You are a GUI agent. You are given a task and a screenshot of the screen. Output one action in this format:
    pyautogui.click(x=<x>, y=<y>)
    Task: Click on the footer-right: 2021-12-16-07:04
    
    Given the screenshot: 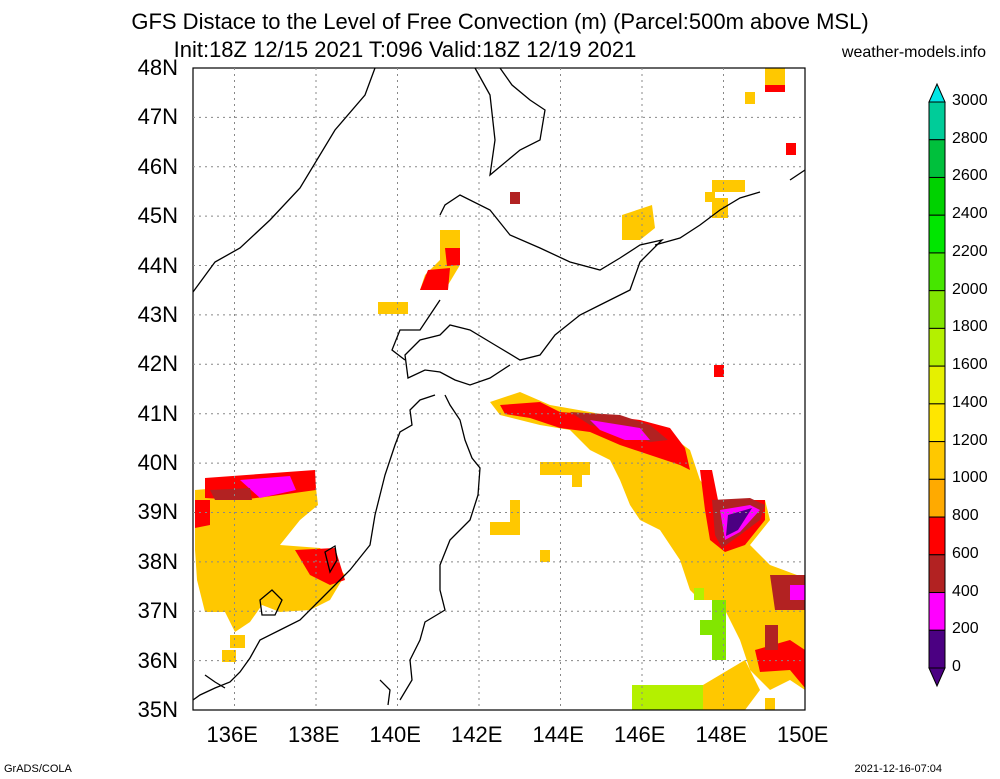 What is the action you would take?
    pyautogui.click(x=898, y=769)
    